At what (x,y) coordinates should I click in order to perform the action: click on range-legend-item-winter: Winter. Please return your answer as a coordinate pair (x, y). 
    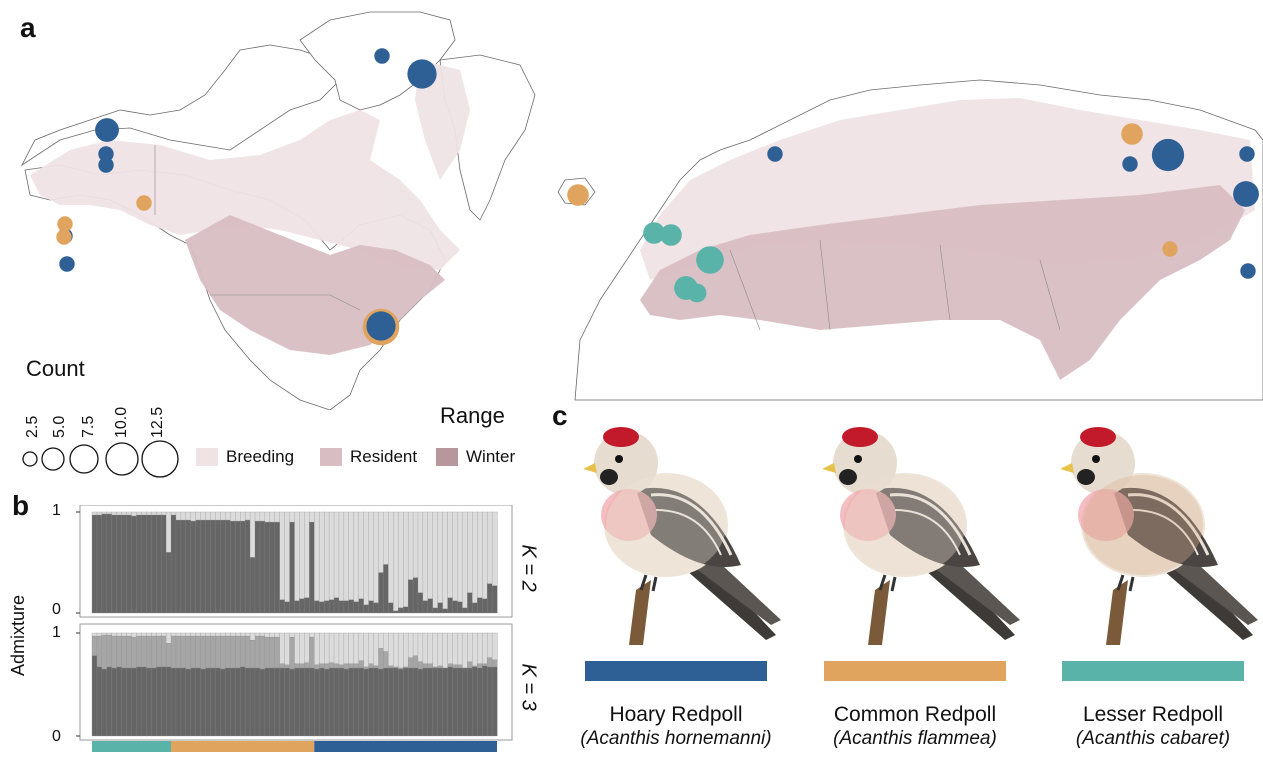
    Looking at the image, I should click on (475, 457).